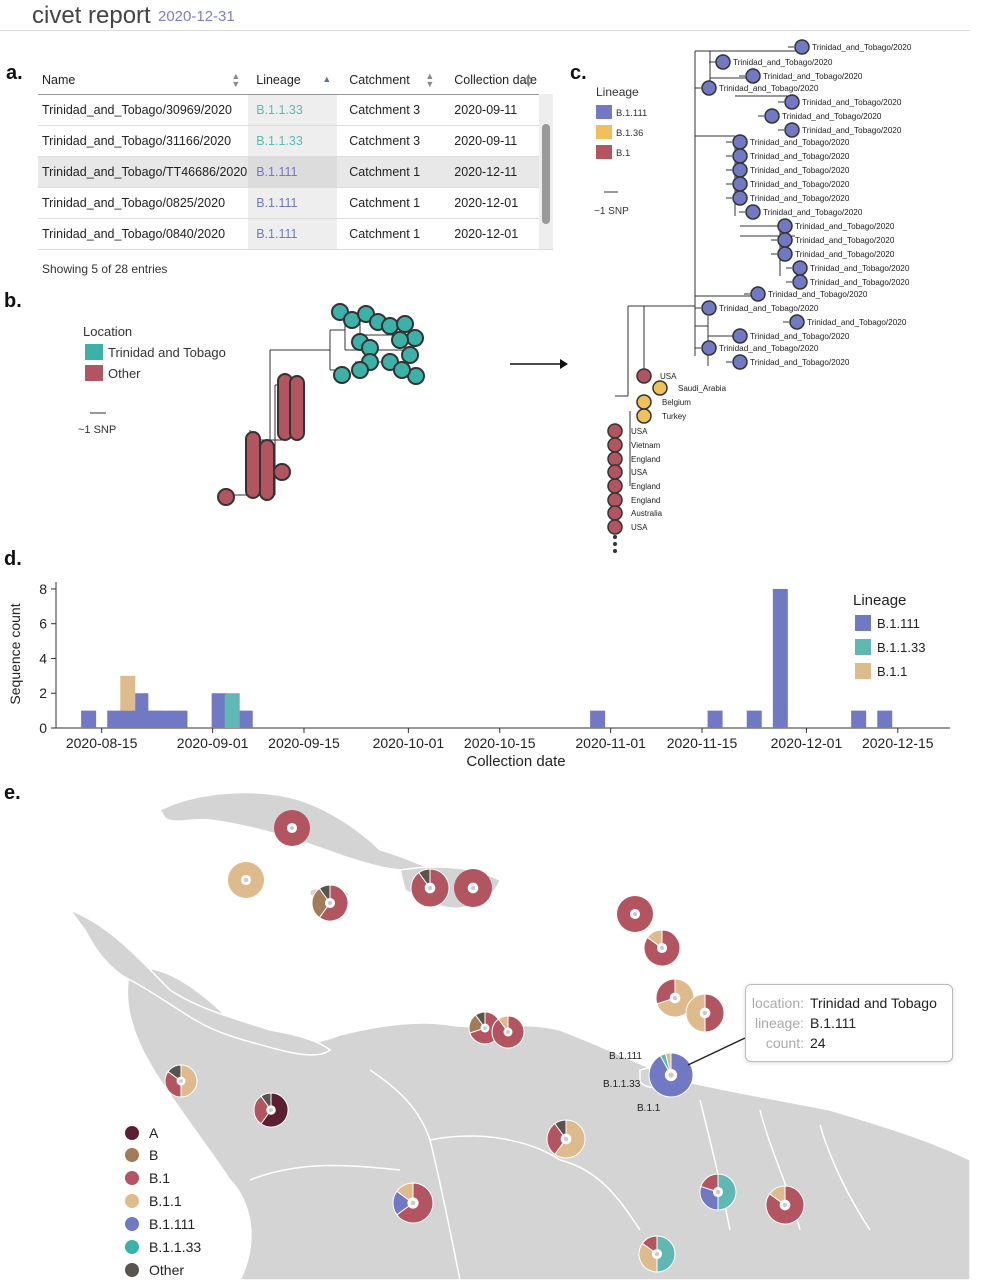 The width and height of the screenshot is (982, 1280). Describe the element at coordinates (495, 80) in the screenshot. I see `column-header-date: Collection date ▲ ▼` at that location.